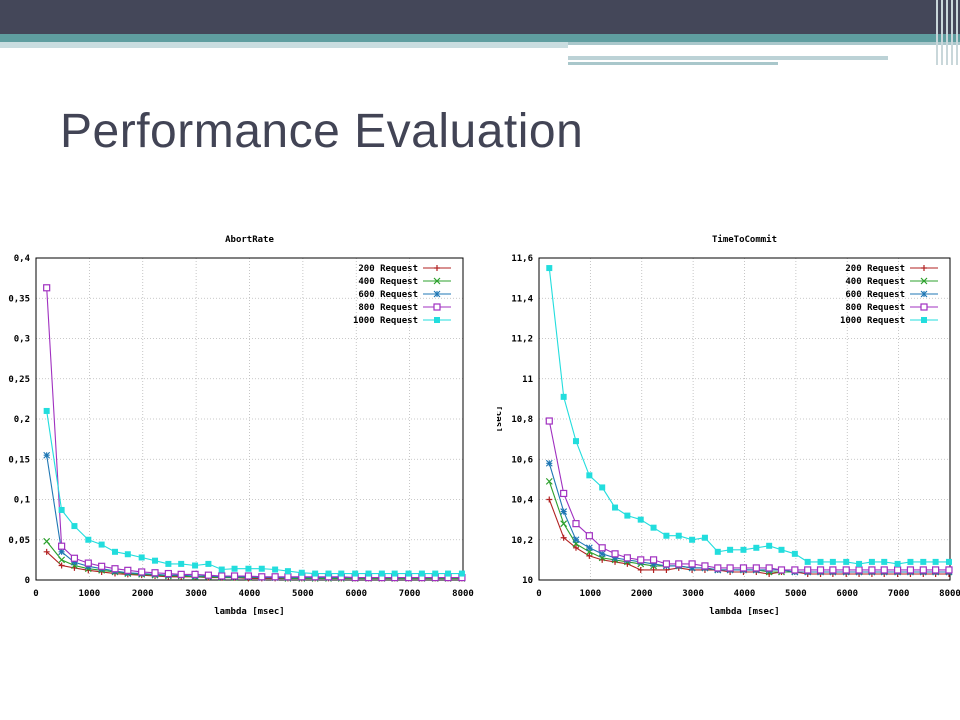 The width and height of the screenshot is (960, 720). Describe the element at coordinates (19, 541) in the screenshot. I see `y-tick-label: 0,05` at that location.